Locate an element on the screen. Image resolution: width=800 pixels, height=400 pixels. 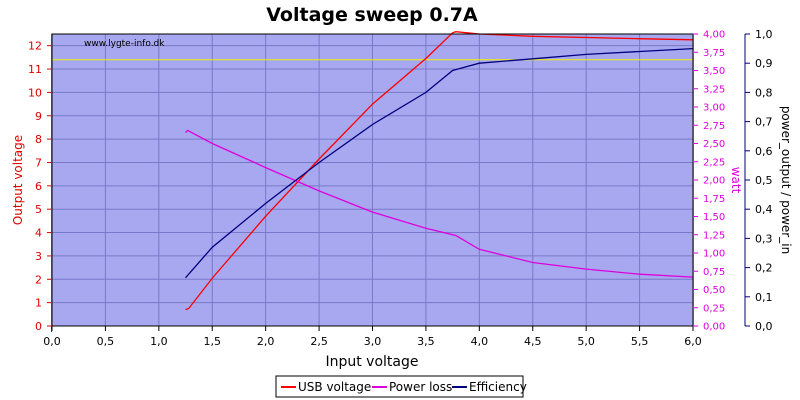
y-efficiency-tick-label: 0,5 is located at coordinates (764, 180).